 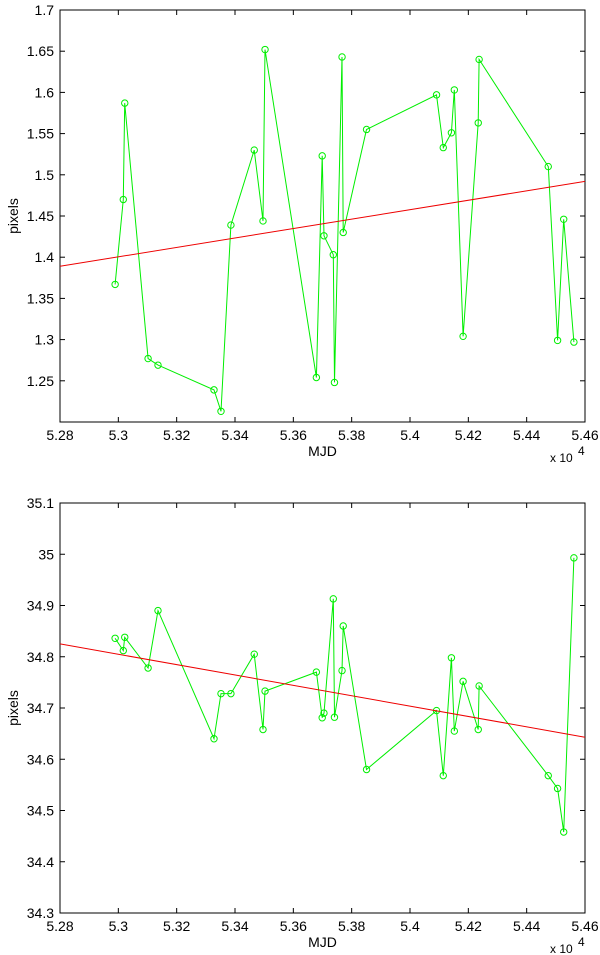 What do you see at coordinates (45, 175) in the screenshot?
I see `y-tick-label: 1.5` at bounding box center [45, 175].